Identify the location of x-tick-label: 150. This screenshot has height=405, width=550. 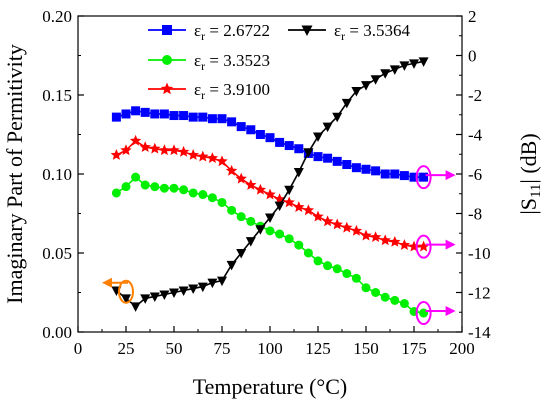
(366, 348).